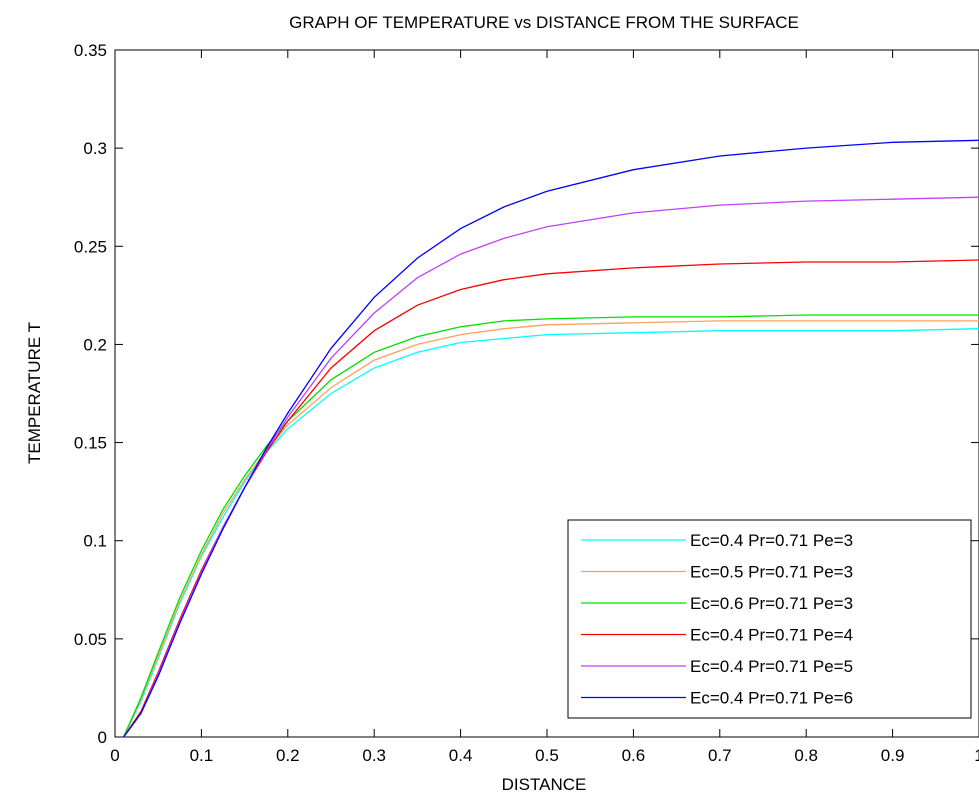 Image resolution: width=979 pixels, height=805 pixels. Describe the element at coordinates (771, 603) in the screenshot. I see `legend-label-3: Ec=0.6 Pr=0.71 Pe=3` at that location.